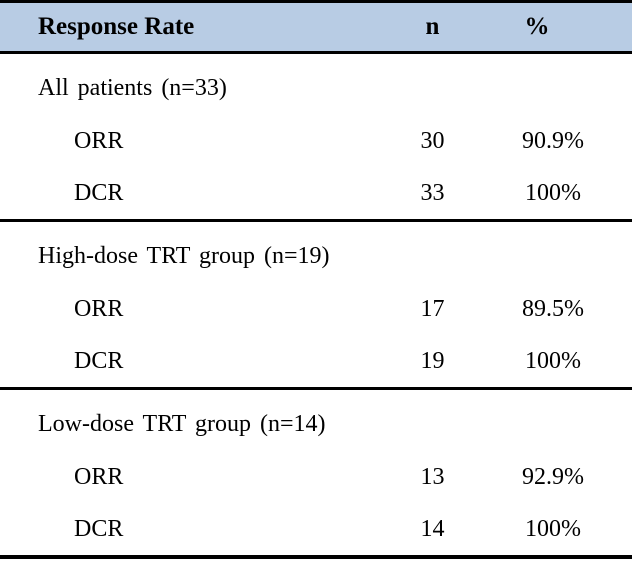 This screenshot has height=576, width=632. What do you see at coordinates (553, 140) in the screenshot?
I see `row-pct-value: 90.9%` at bounding box center [553, 140].